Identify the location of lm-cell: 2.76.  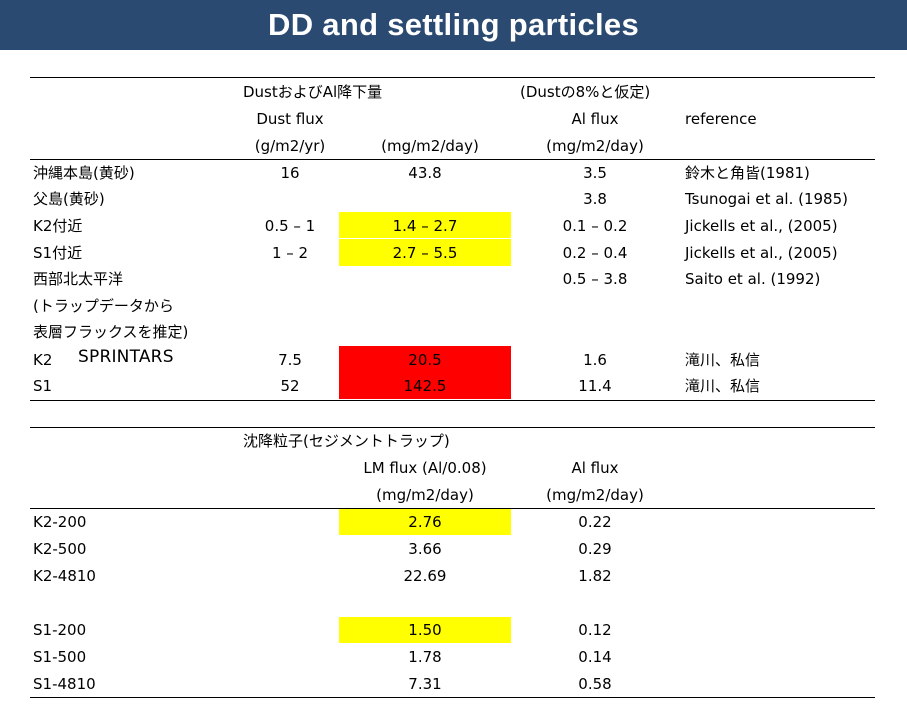
(425, 522).